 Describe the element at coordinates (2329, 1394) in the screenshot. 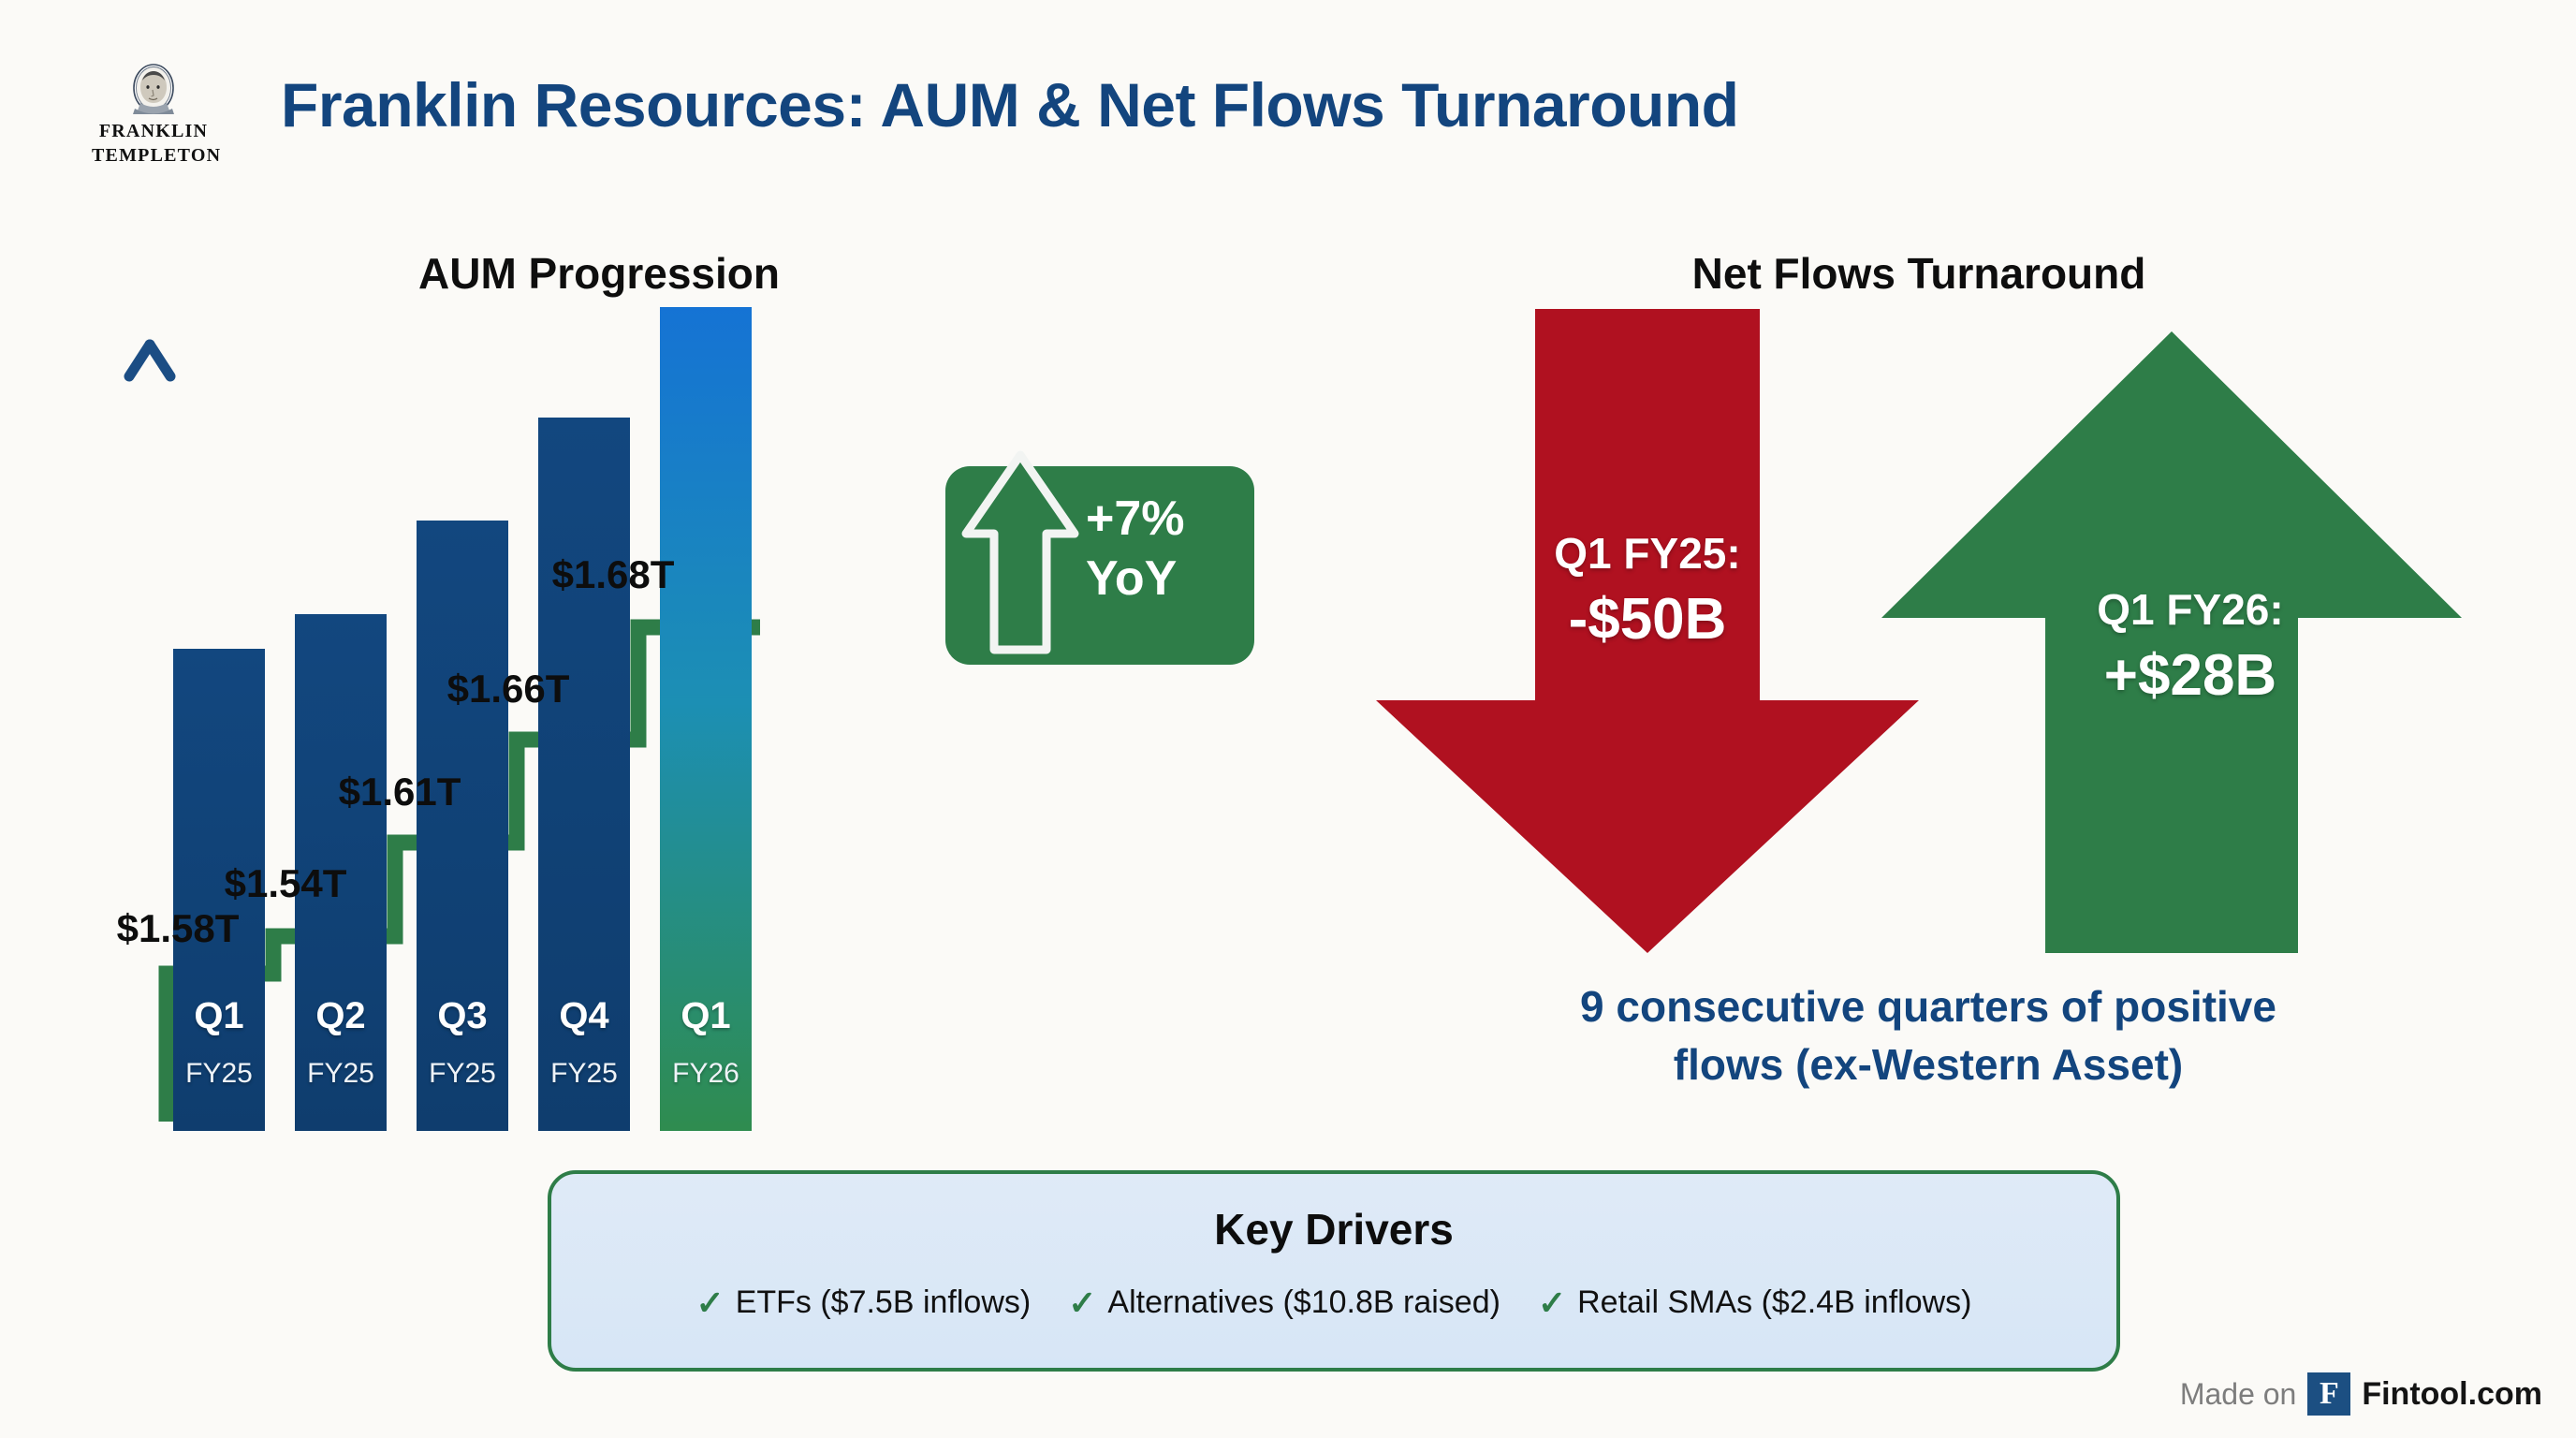

I see `fintool-logo-icon: F` at that location.